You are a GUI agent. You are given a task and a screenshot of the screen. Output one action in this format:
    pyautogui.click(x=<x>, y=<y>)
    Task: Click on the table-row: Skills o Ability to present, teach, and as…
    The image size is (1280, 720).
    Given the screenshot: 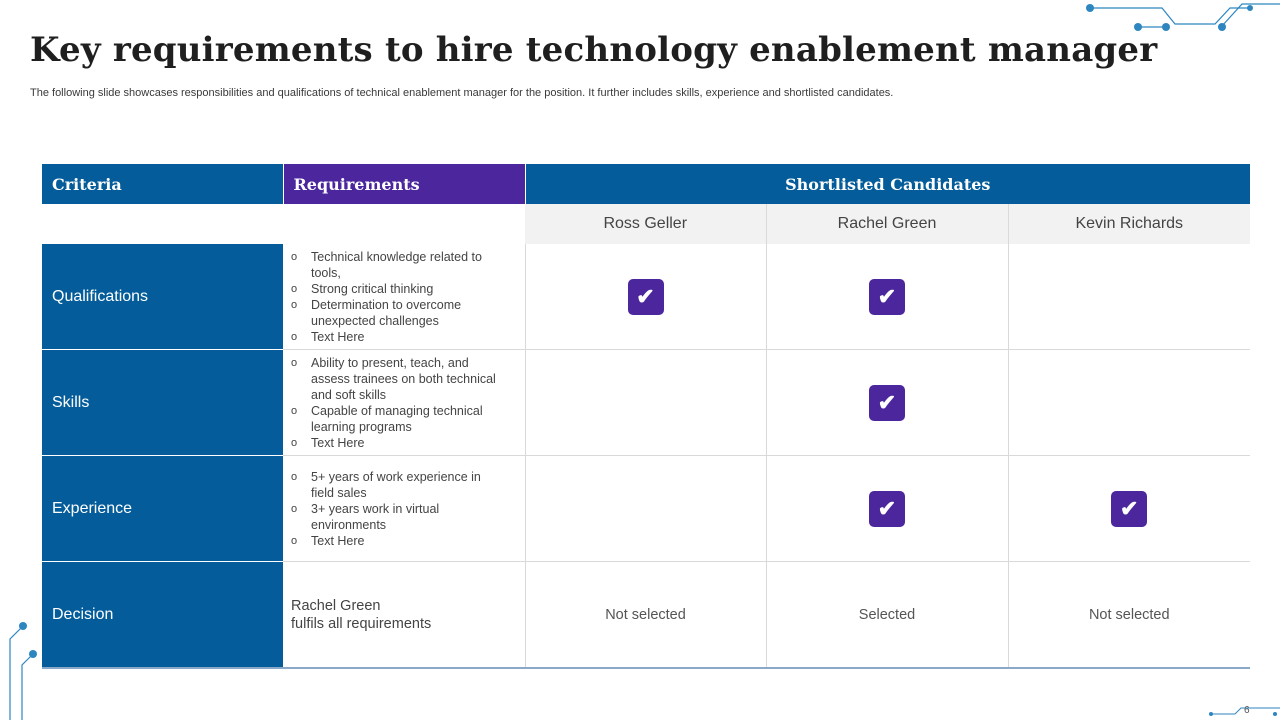 What is the action you would take?
    pyautogui.click(x=646, y=402)
    